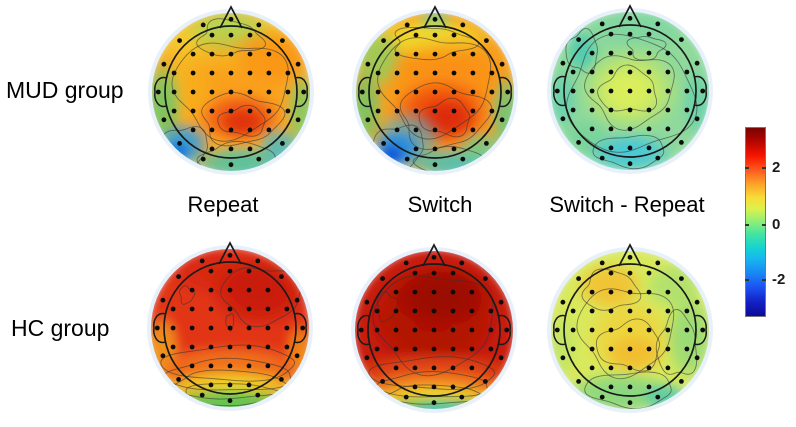 Image resolution: width=796 pixels, height=427 pixels. Describe the element at coordinates (60, 328) in the screenshot. I see `row-label-hc: HC group` at that location.